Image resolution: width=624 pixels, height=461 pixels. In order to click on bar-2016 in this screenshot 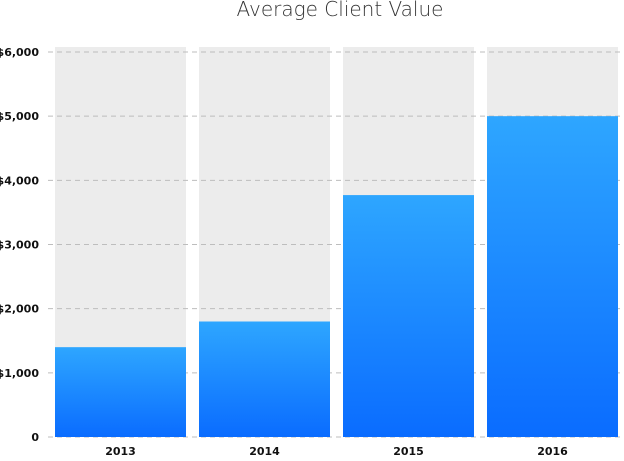, I will do `click(552, 277)`.